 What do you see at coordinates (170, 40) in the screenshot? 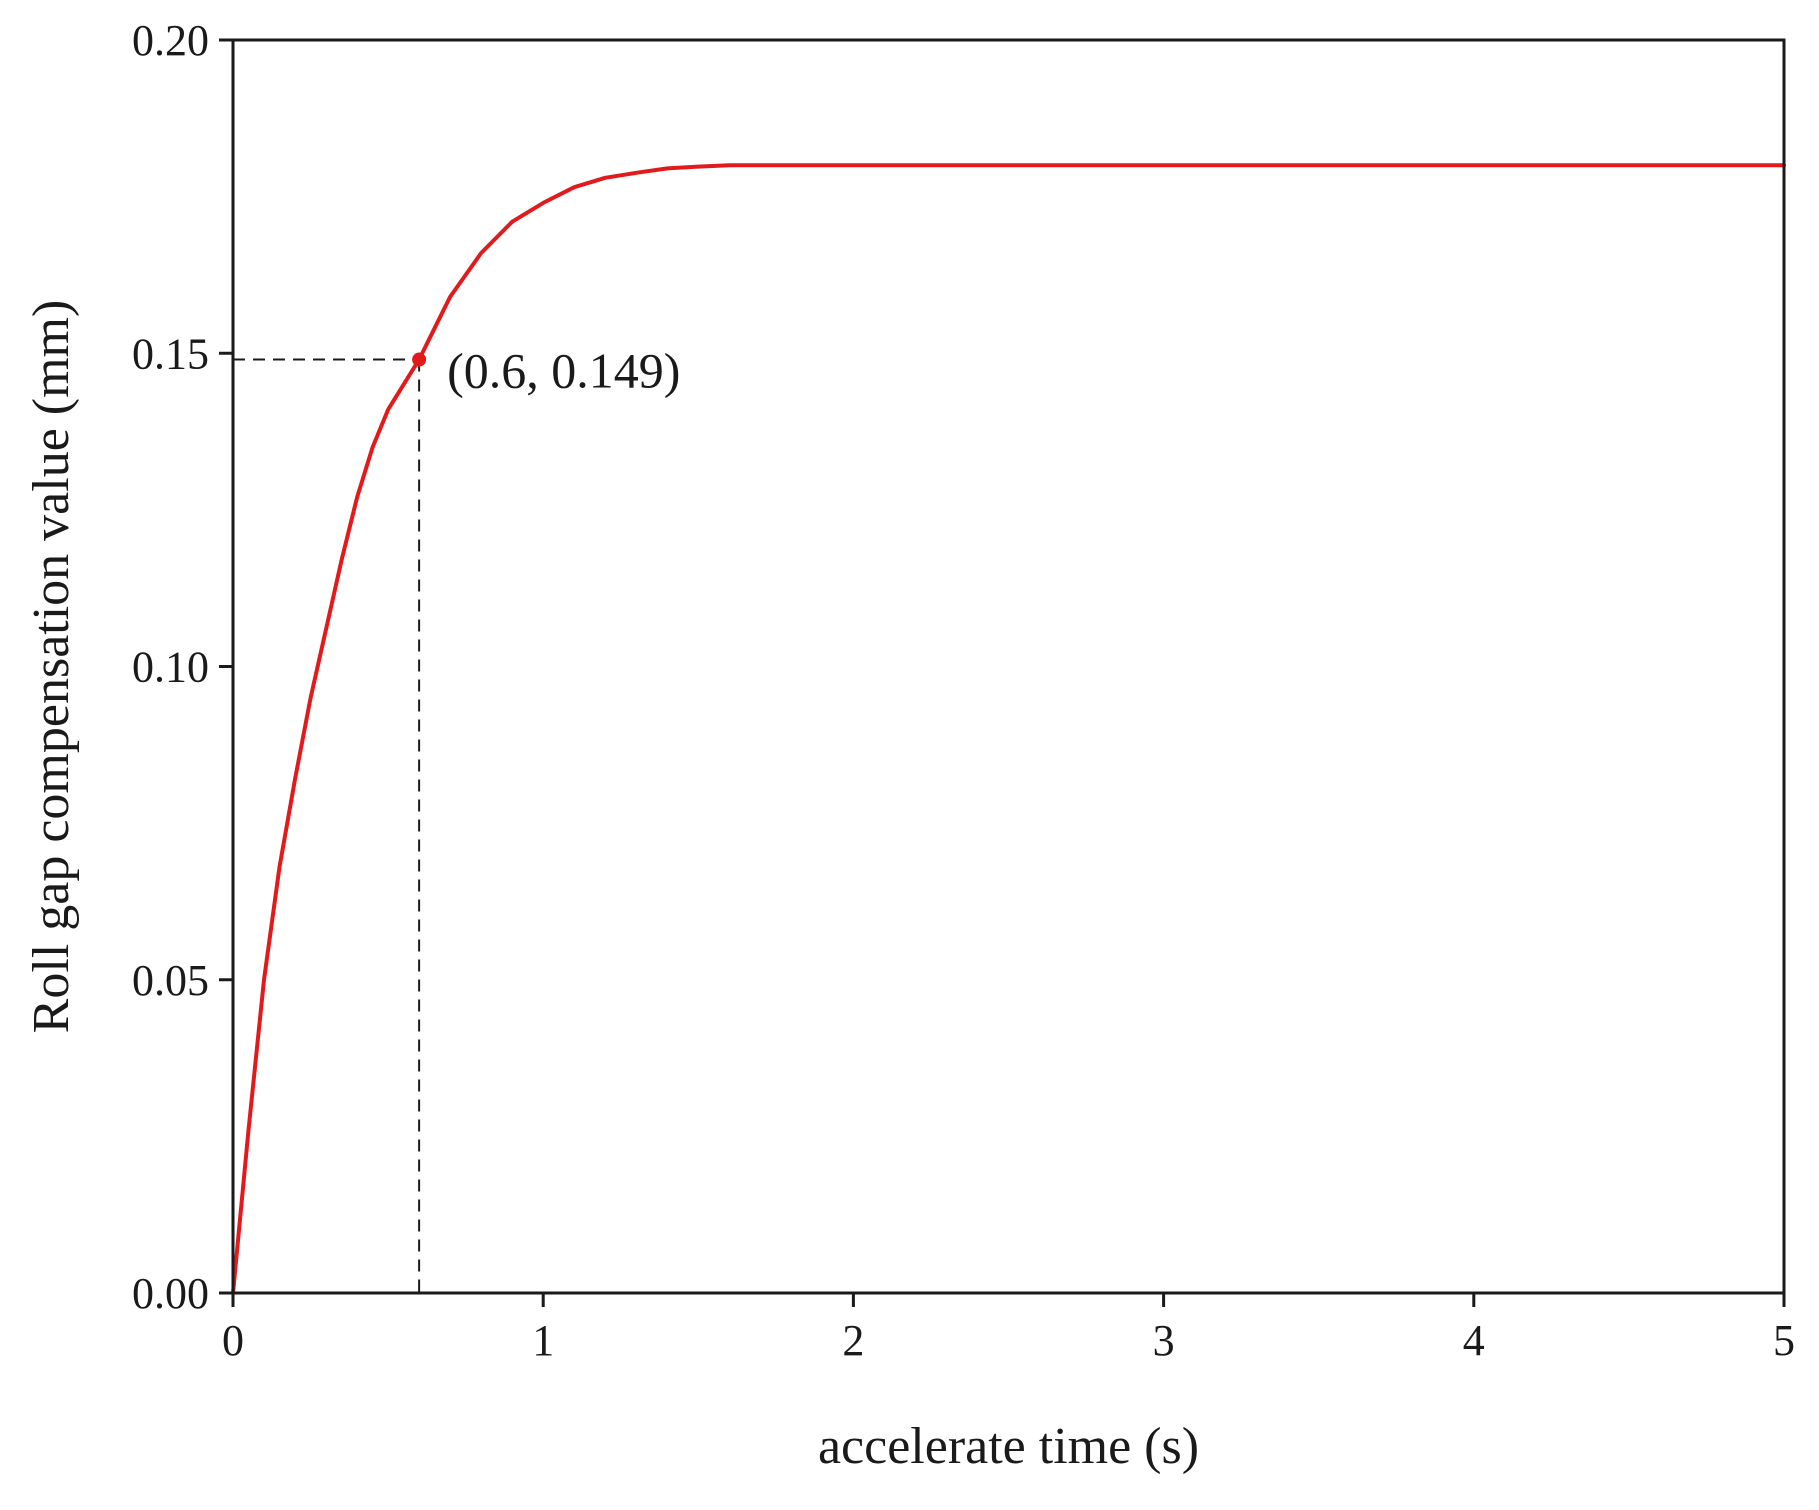
I see `y-tick-label: 0.20` at bounding box center [170, 40].